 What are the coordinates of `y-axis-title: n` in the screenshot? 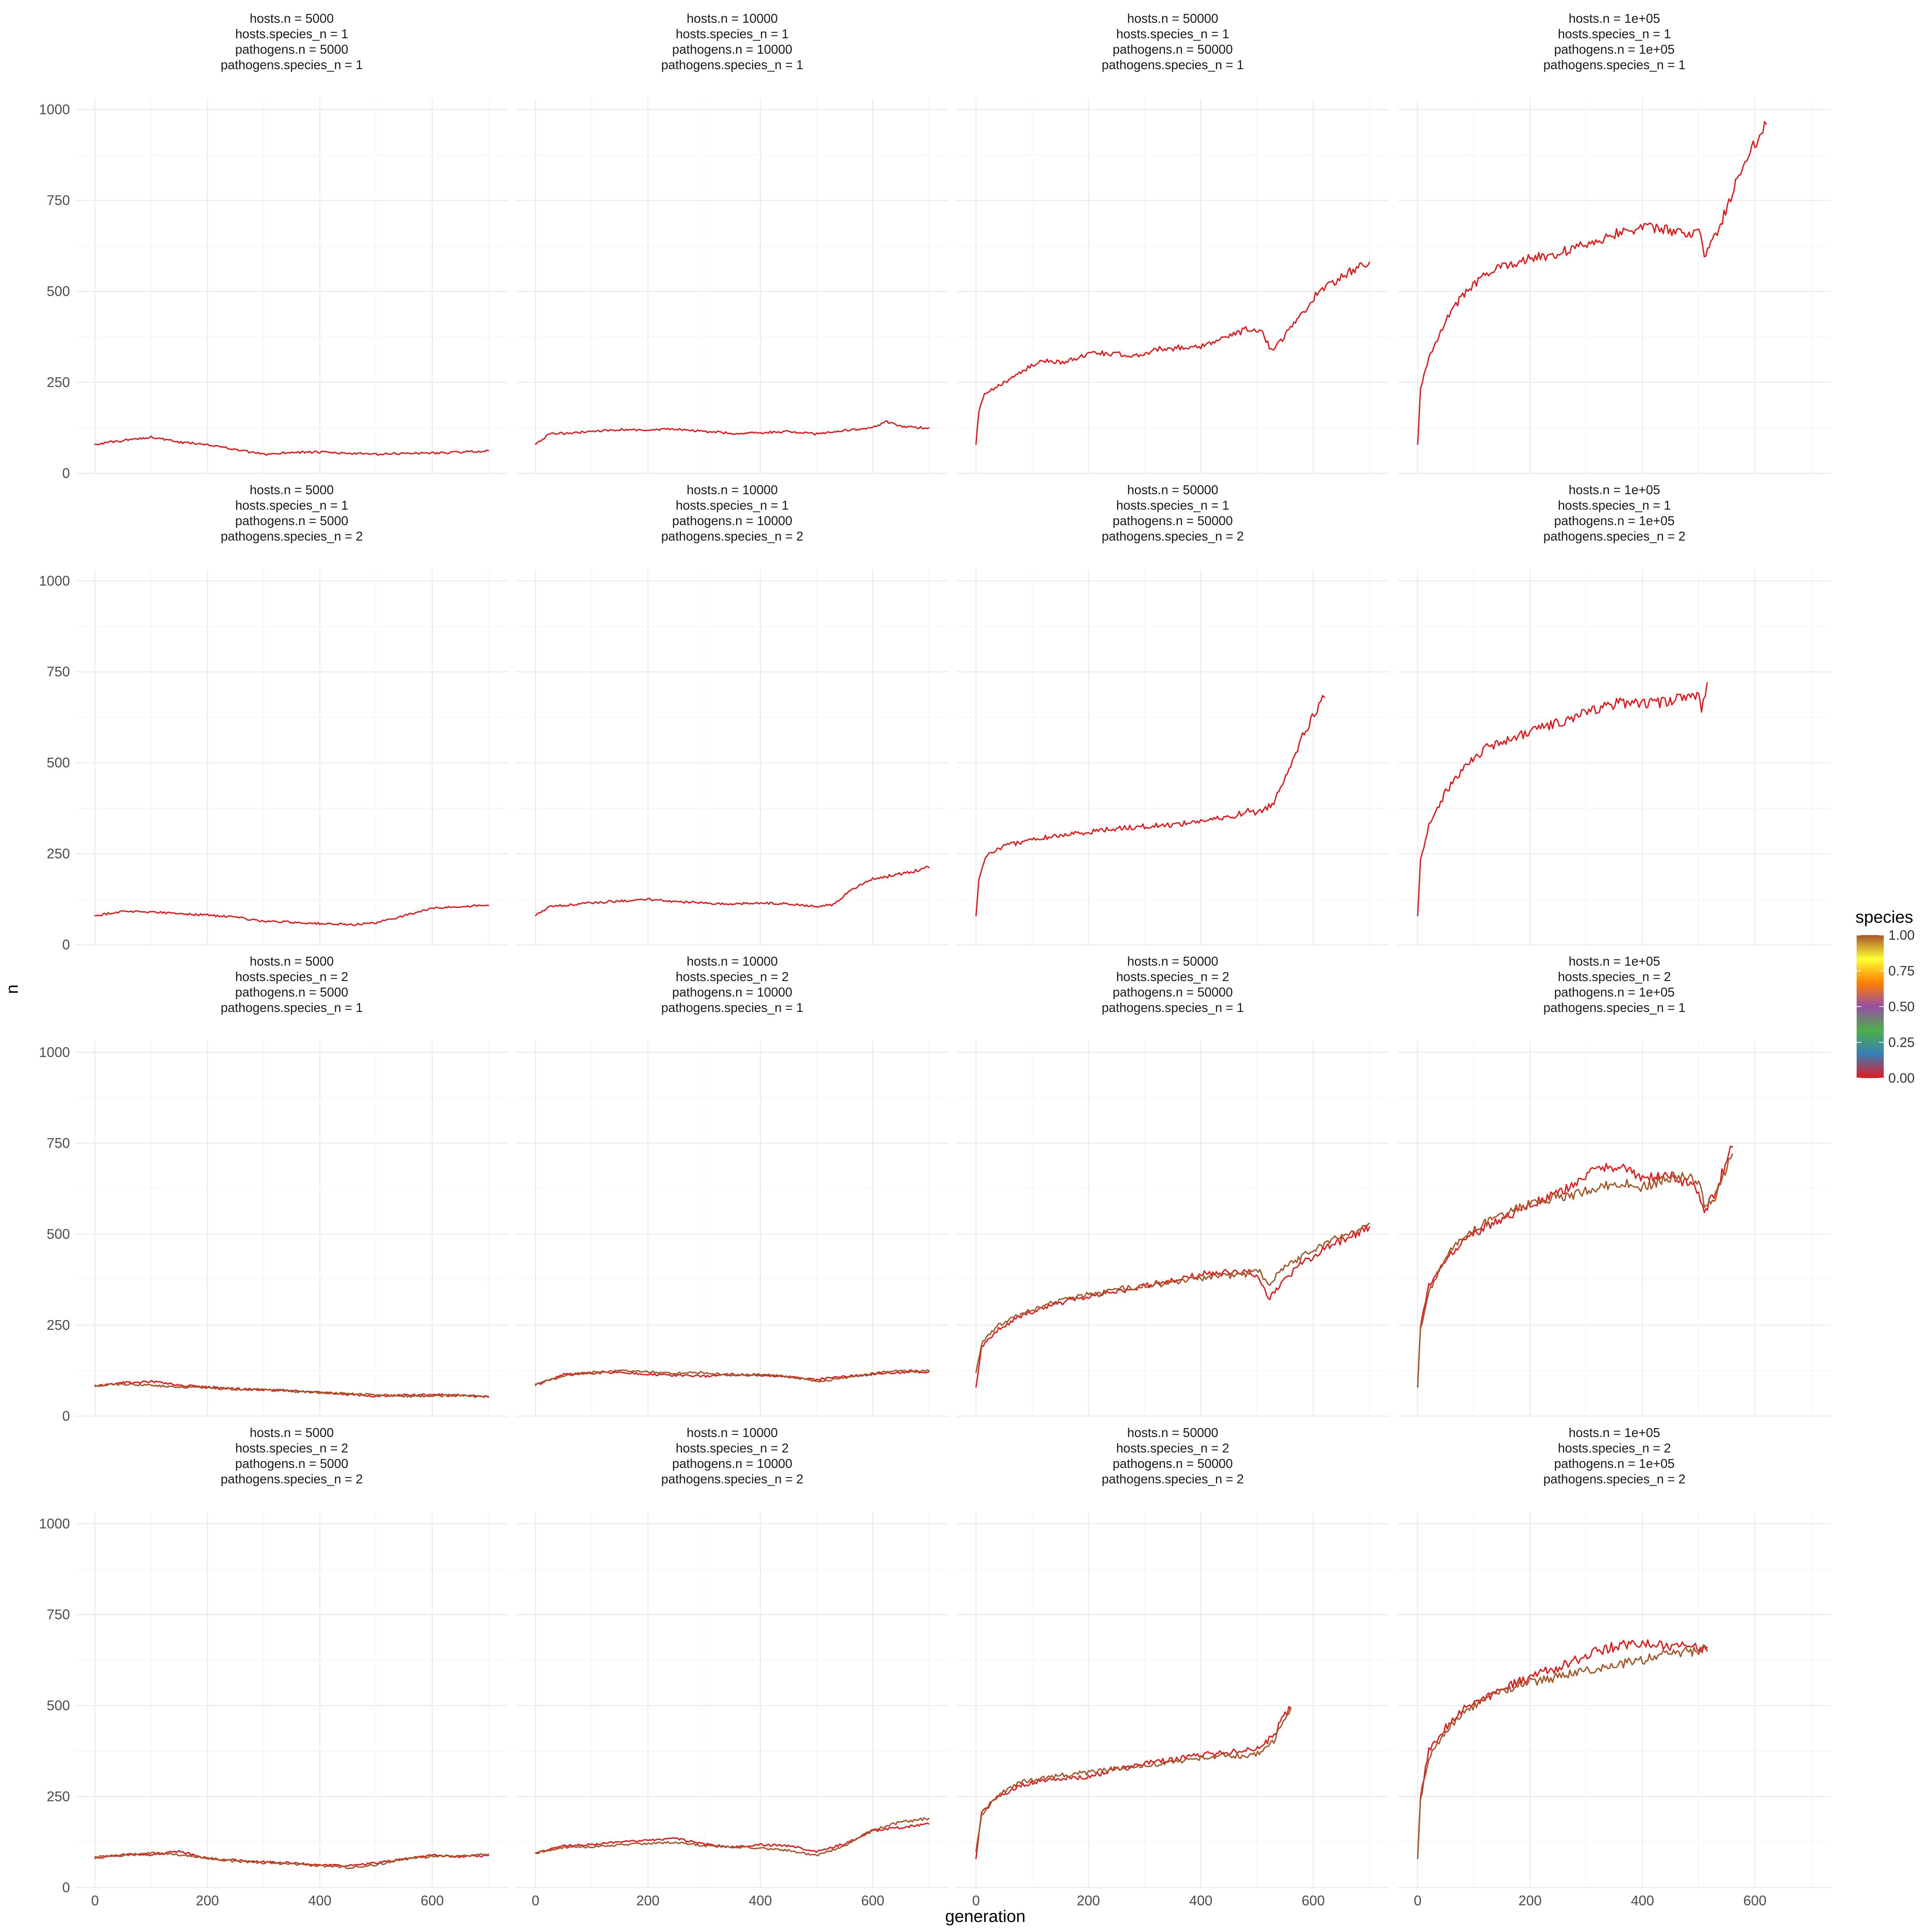 It's located at (13, 990).